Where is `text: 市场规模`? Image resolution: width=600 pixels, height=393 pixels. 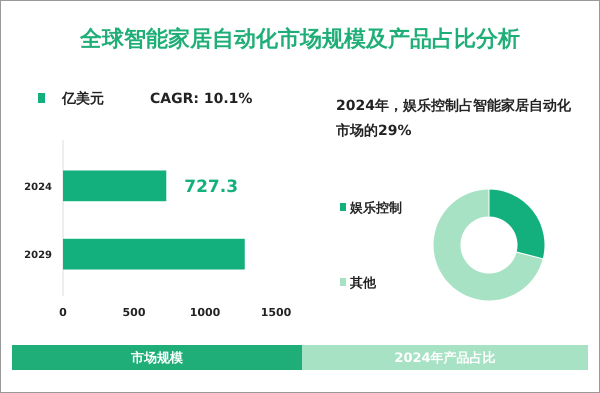
text: 市场规模 is located at coordinates (156, 358).